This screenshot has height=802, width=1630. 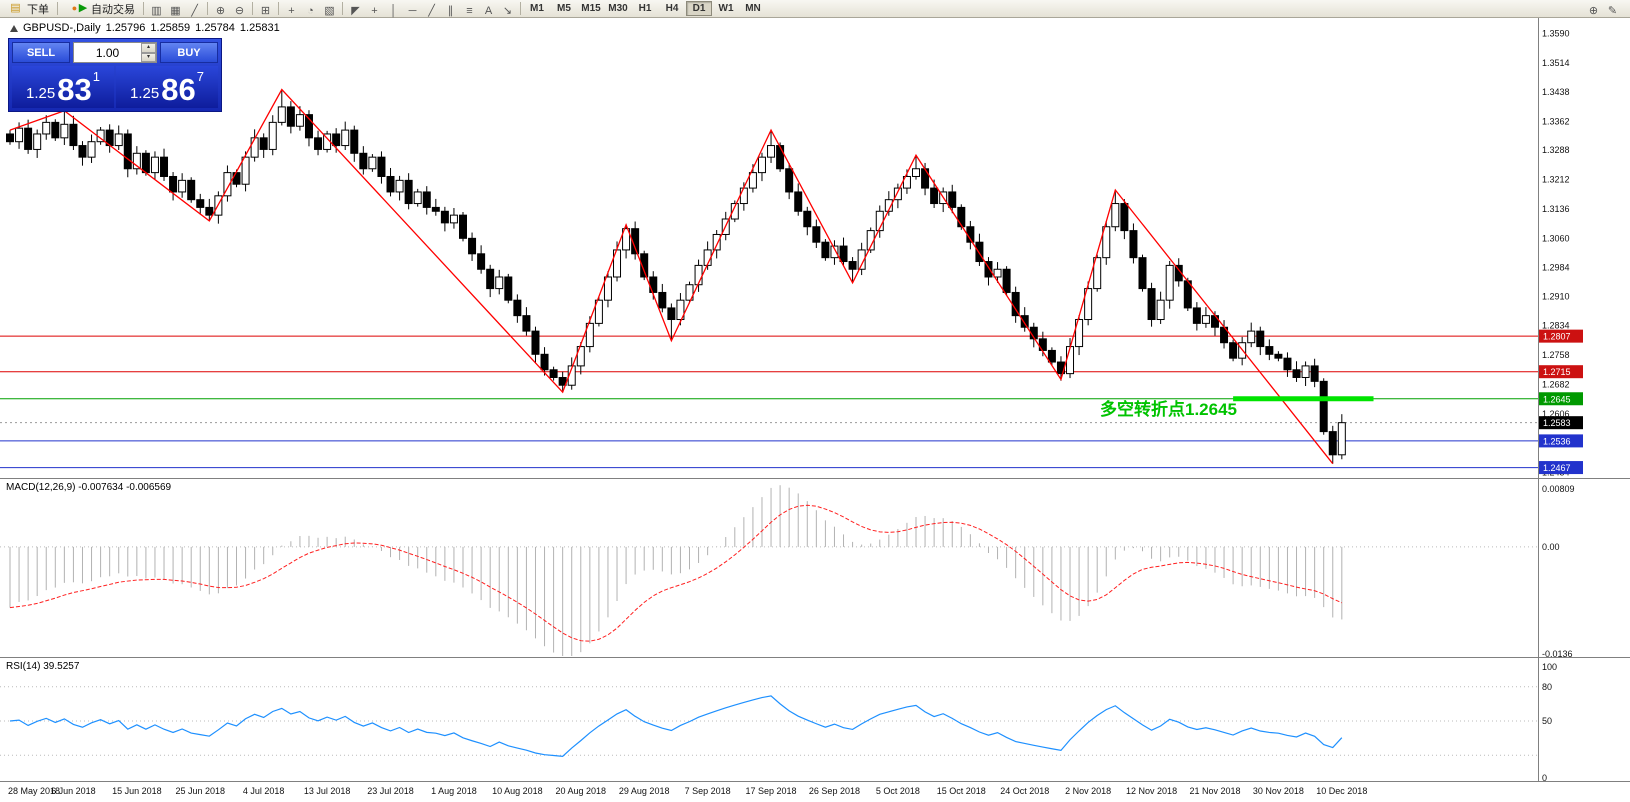 I want to click on insert-indicator-icon: +, so click(x=291, y=10).